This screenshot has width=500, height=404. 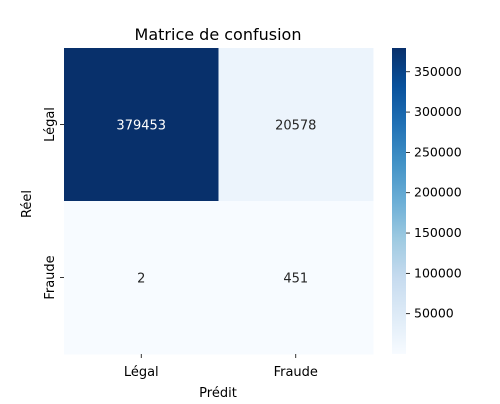 What do you see at coordinates (438, 151) in the screenshot?
I see `colorbar-tick-label: 250000` at bounding box center [438, 151].